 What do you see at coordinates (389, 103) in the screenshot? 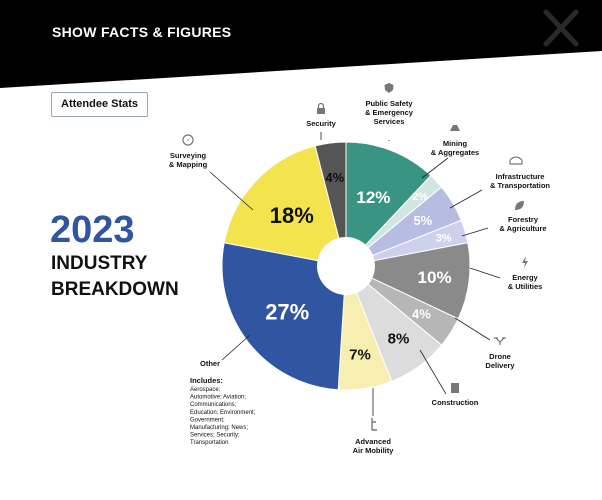
I see `category-label-public-safety-and-emergency-services: Public Safety` at bounding box center [389, 103].